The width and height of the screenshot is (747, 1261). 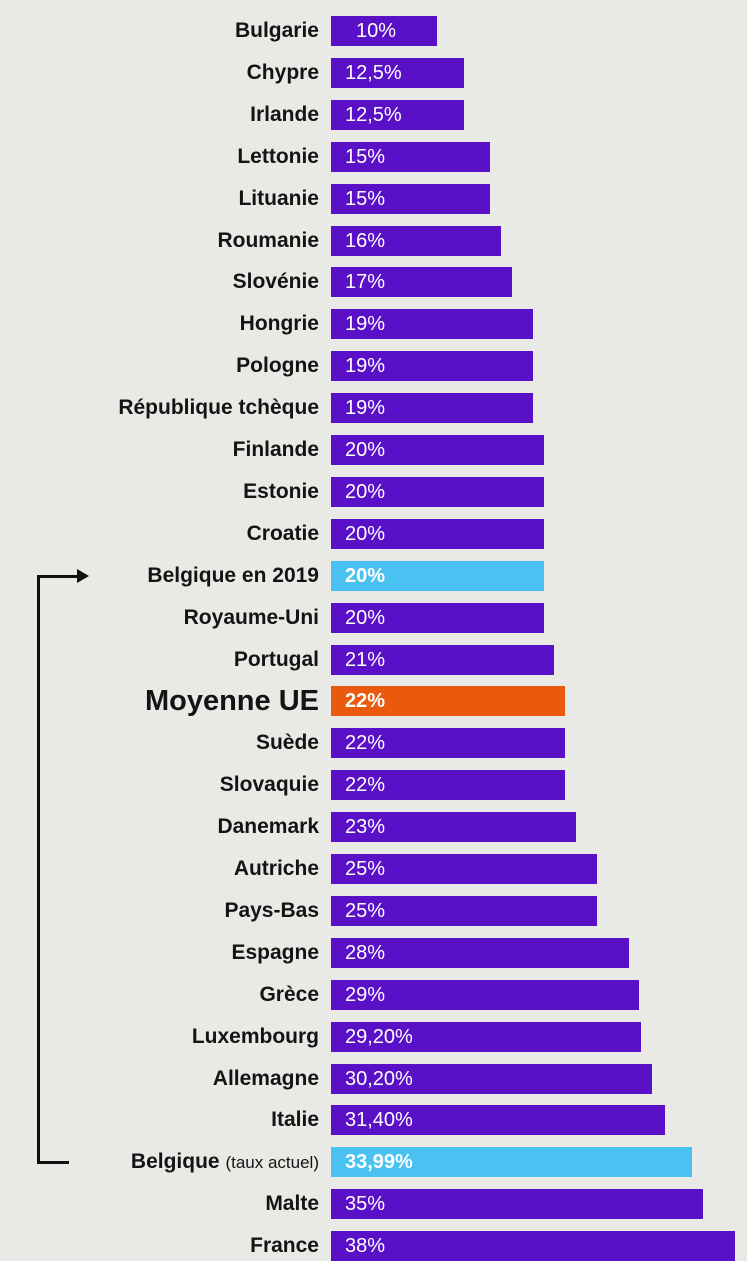 I want to click on category-name: Roumanie, so click(x=268, y=240).